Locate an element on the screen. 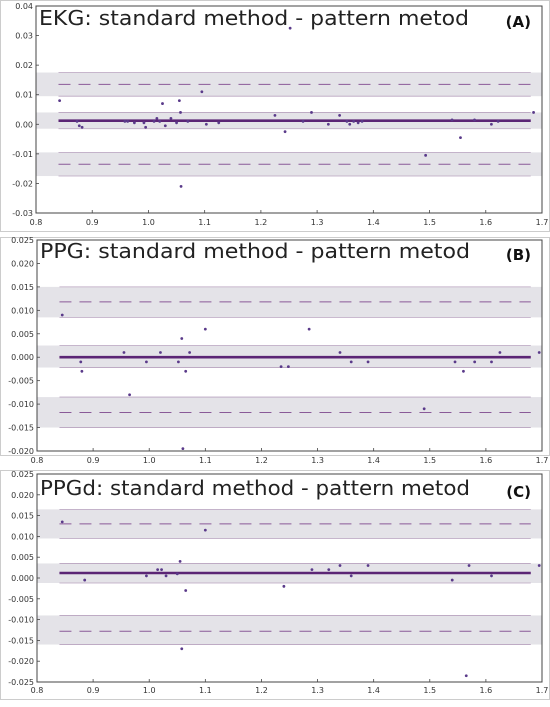 Image resolution: width=550 pixels, height=707 pixels. chart-title: PPG: standard method - pattern metod is located at coordinates (255, 251).